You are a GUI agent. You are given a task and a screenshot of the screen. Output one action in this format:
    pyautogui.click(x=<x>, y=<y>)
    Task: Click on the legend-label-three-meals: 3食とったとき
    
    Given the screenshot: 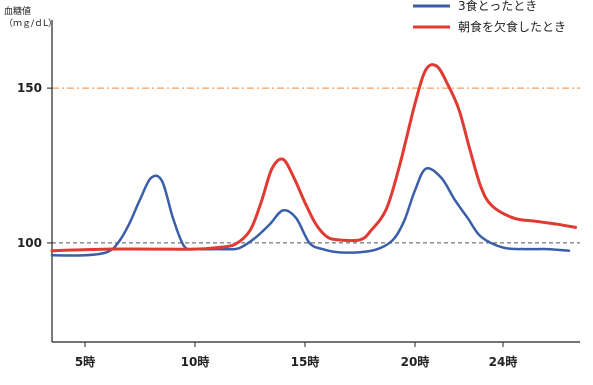 What is the action you would take?
    pyautogui.click(x=497, y=6)
    